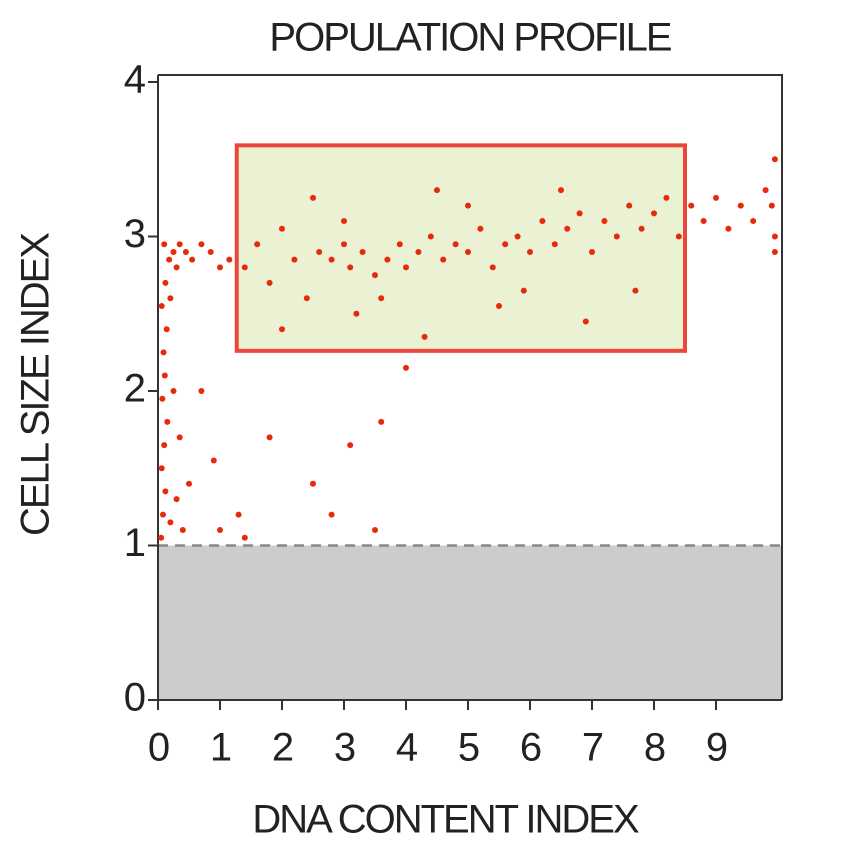 The width and height of the screenshot is (861, 861). What do you see at coordinates (134, 698) in the screenshot?
I see `y-tick-label: 0` at bounding box center [134, 698].